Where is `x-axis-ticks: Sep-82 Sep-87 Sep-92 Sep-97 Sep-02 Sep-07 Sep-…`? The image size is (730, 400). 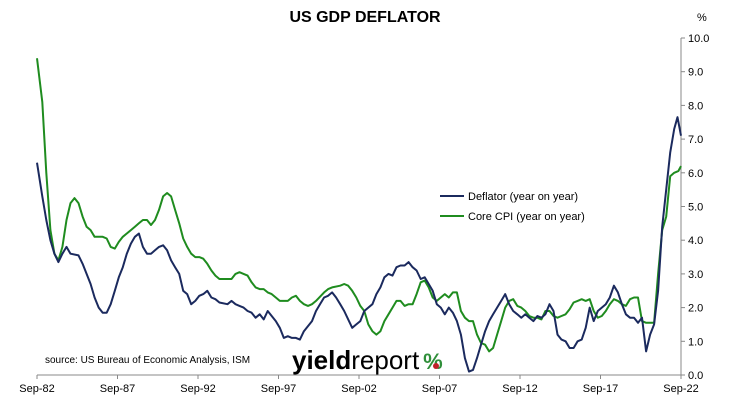
x-axis-ticks: Sep-82 Sep-87 Sep-92 Sep-97 Sep-02 Sep-07 Sep-… is located at coordinates (359, 385).